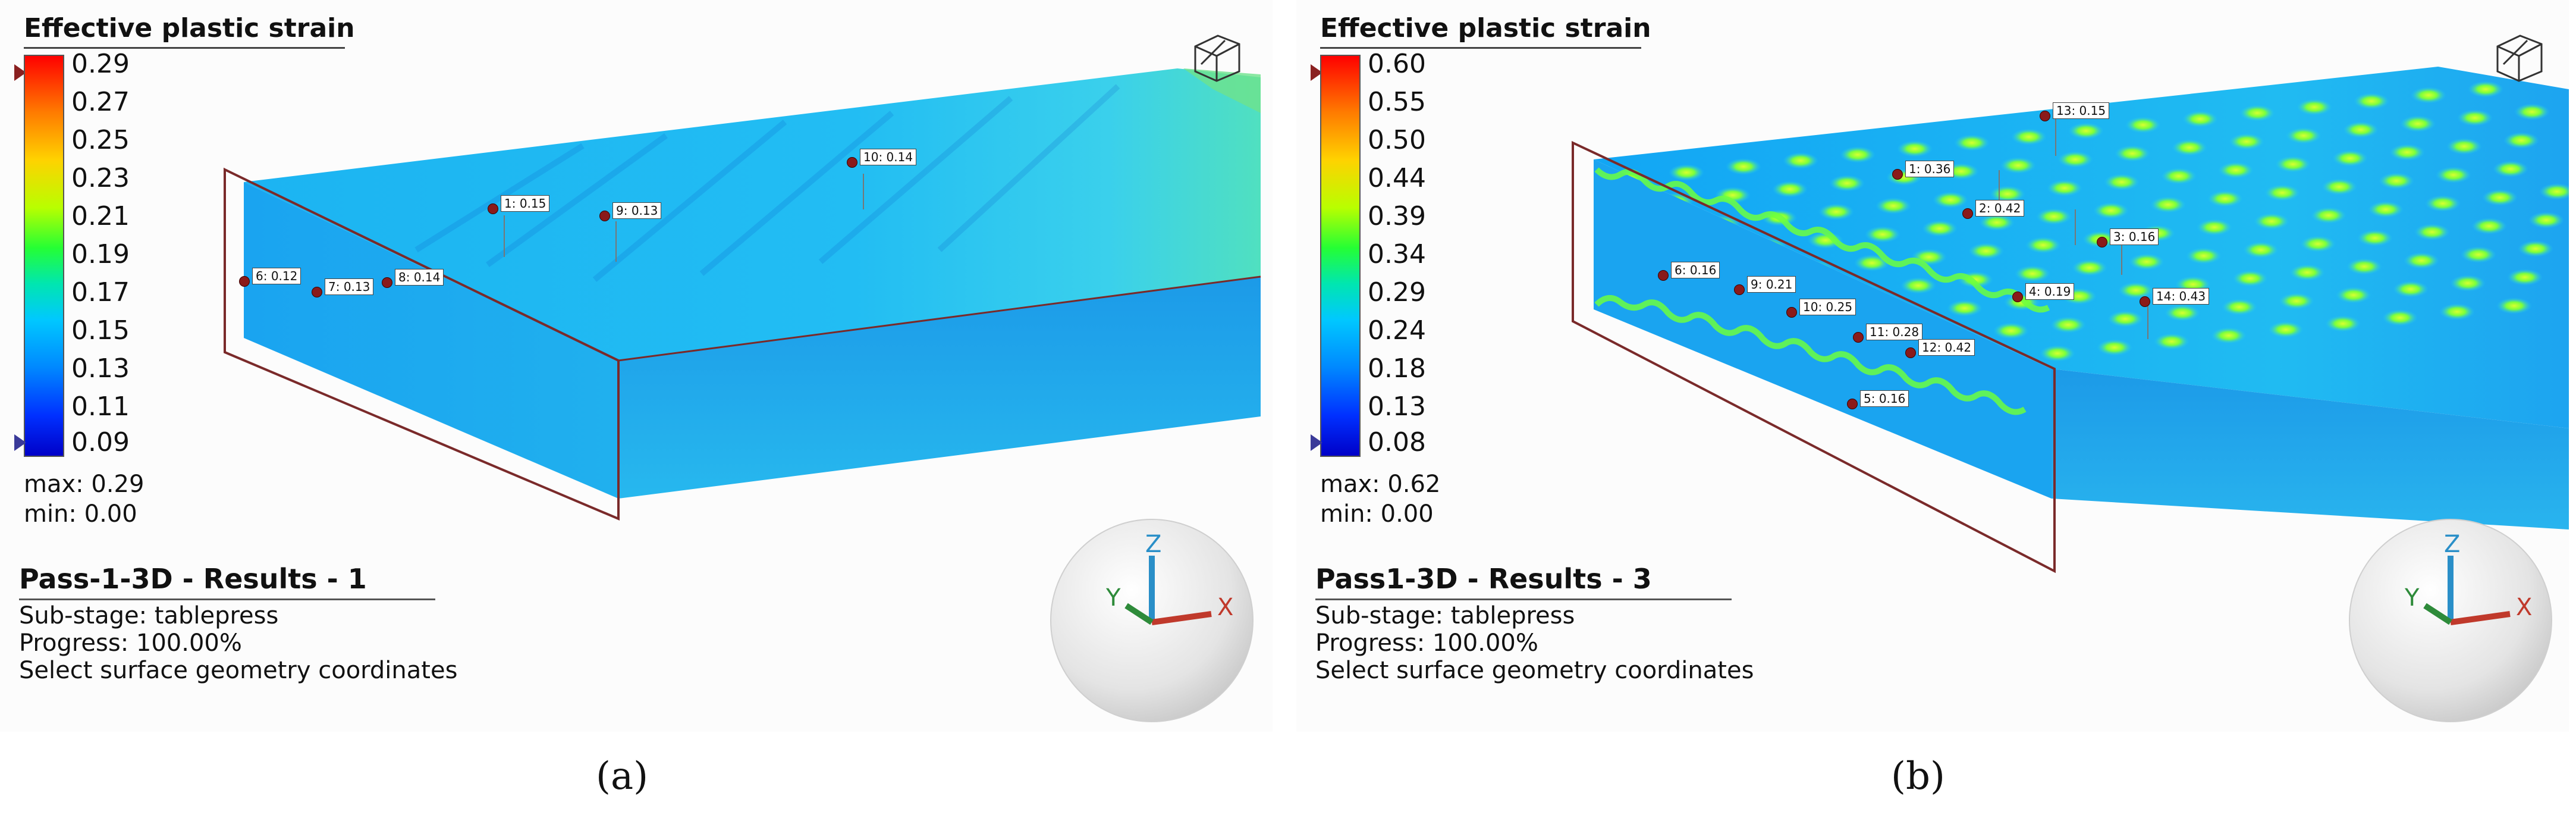 This screenshot has width=2576, height=821. Describe the element at coordinates (1940, 349) in the screenshot. I see `probe-label: 12: 0.42` at that location.